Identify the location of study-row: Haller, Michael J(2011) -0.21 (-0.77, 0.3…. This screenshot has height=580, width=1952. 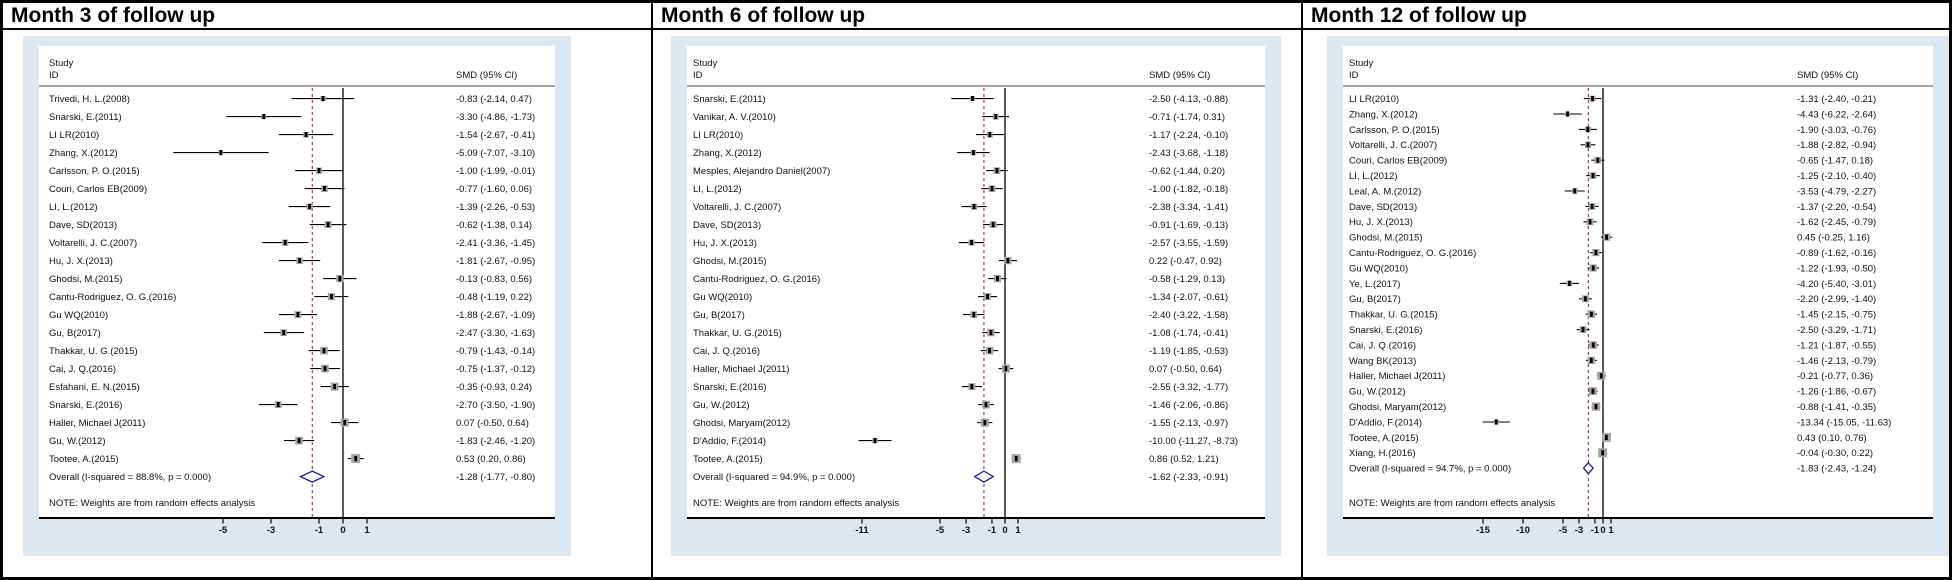
(1611, 376).